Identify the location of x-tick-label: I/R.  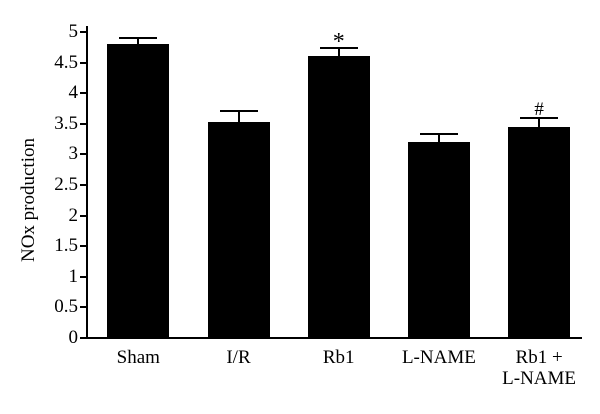
(238, 357).